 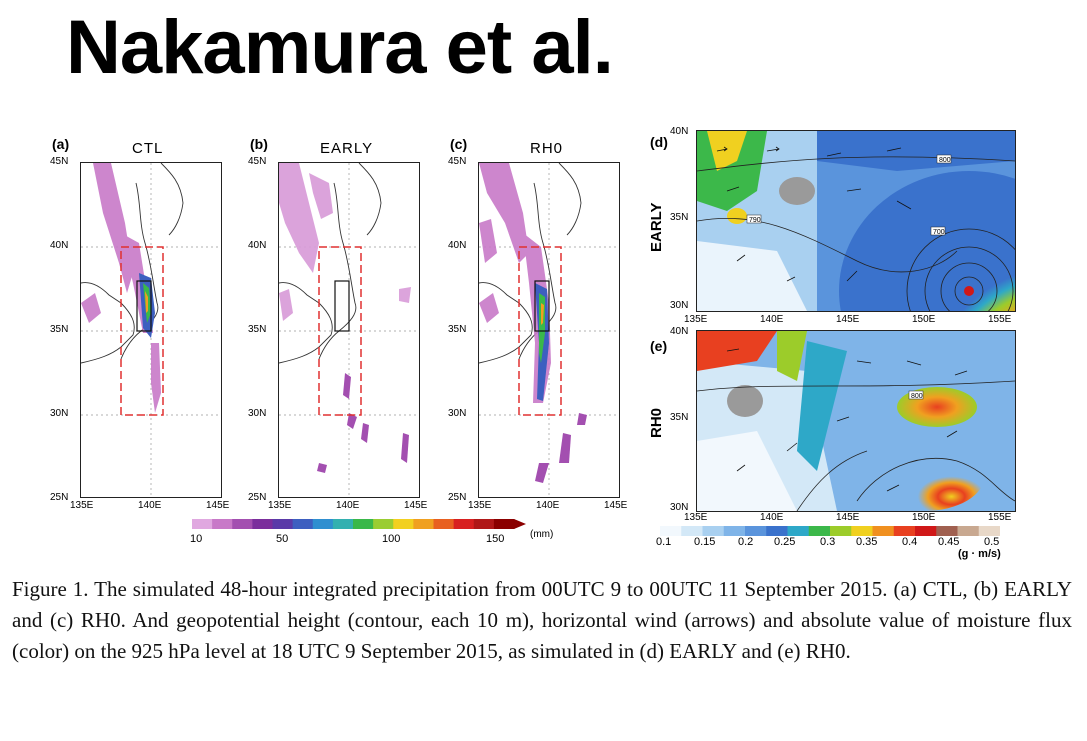 I want to click on precip-colorbar-svg, so click(x=359, y=524).